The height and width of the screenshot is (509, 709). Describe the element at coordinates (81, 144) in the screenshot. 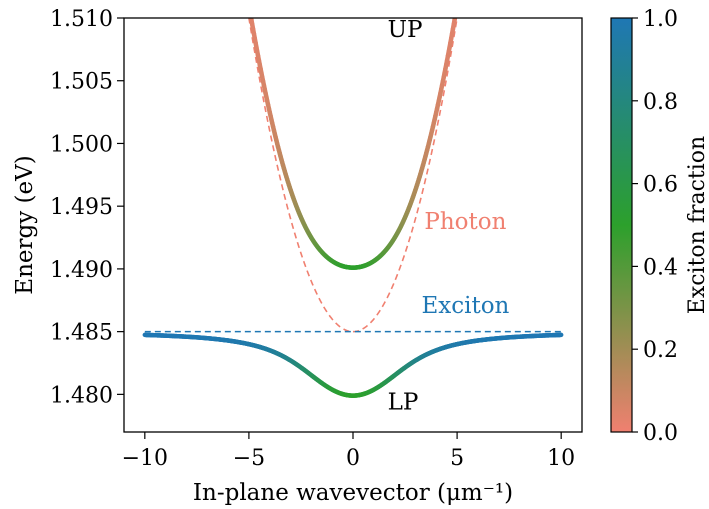

I see `y-tick-label: 1.500` at that location.